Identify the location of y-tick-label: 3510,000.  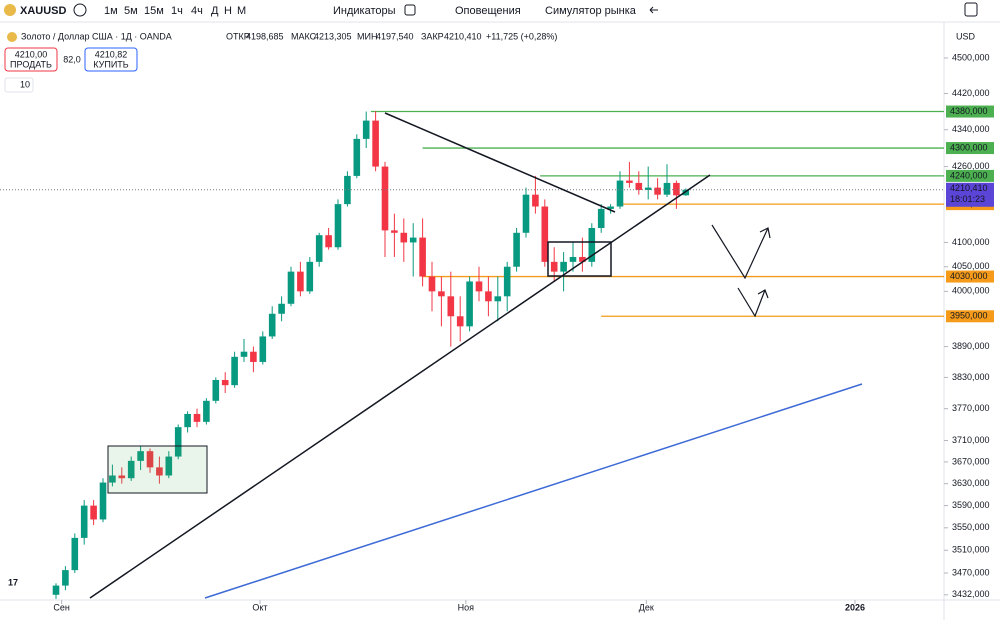
(971, 550).